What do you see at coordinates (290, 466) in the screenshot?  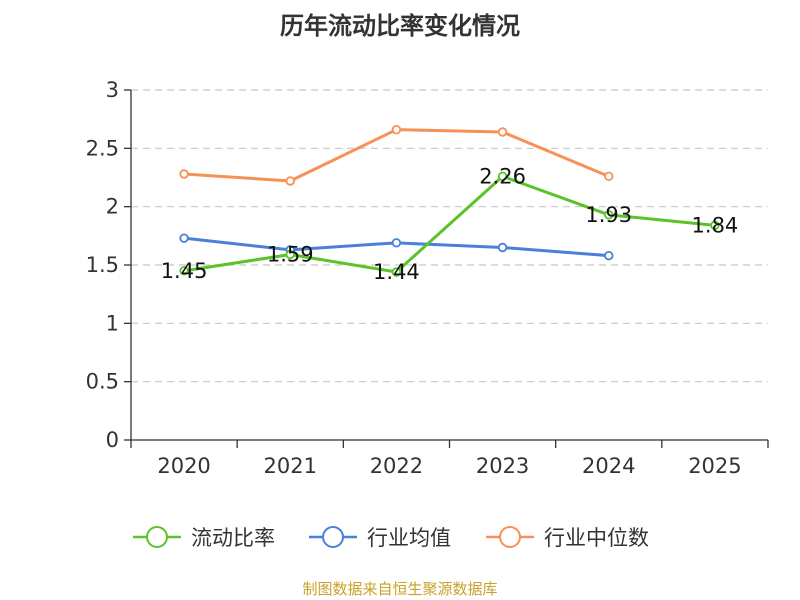 I see `x-tick-label: 2021` at bounding box center [290, 466].